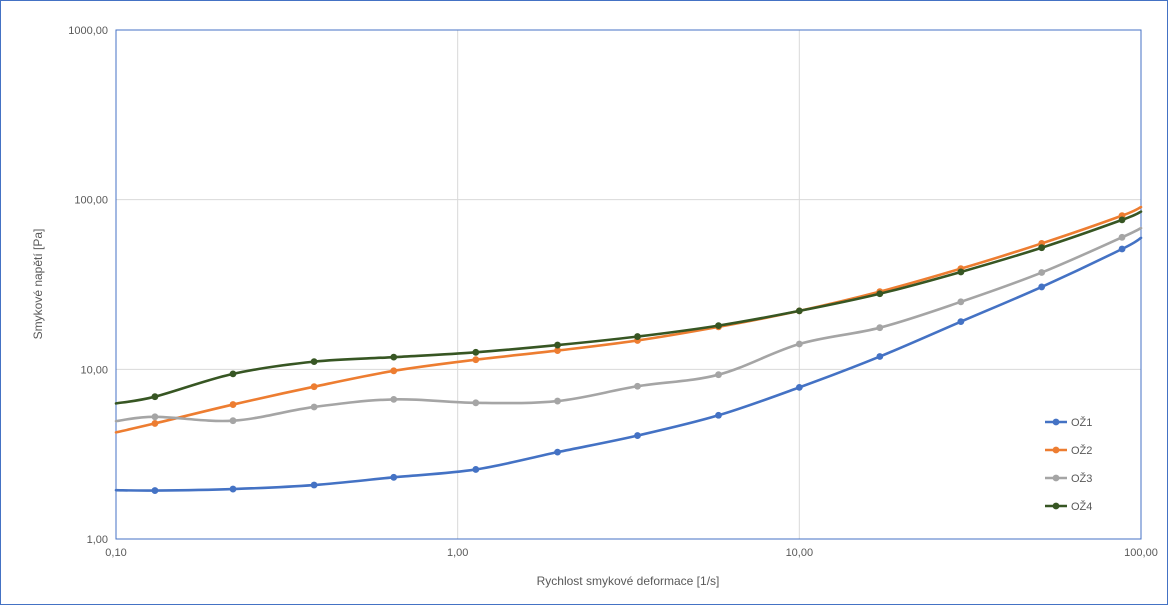 This screenshot has height=609, width=1168. I want to click on legend-label: OŽ4, so click(1081, 506).